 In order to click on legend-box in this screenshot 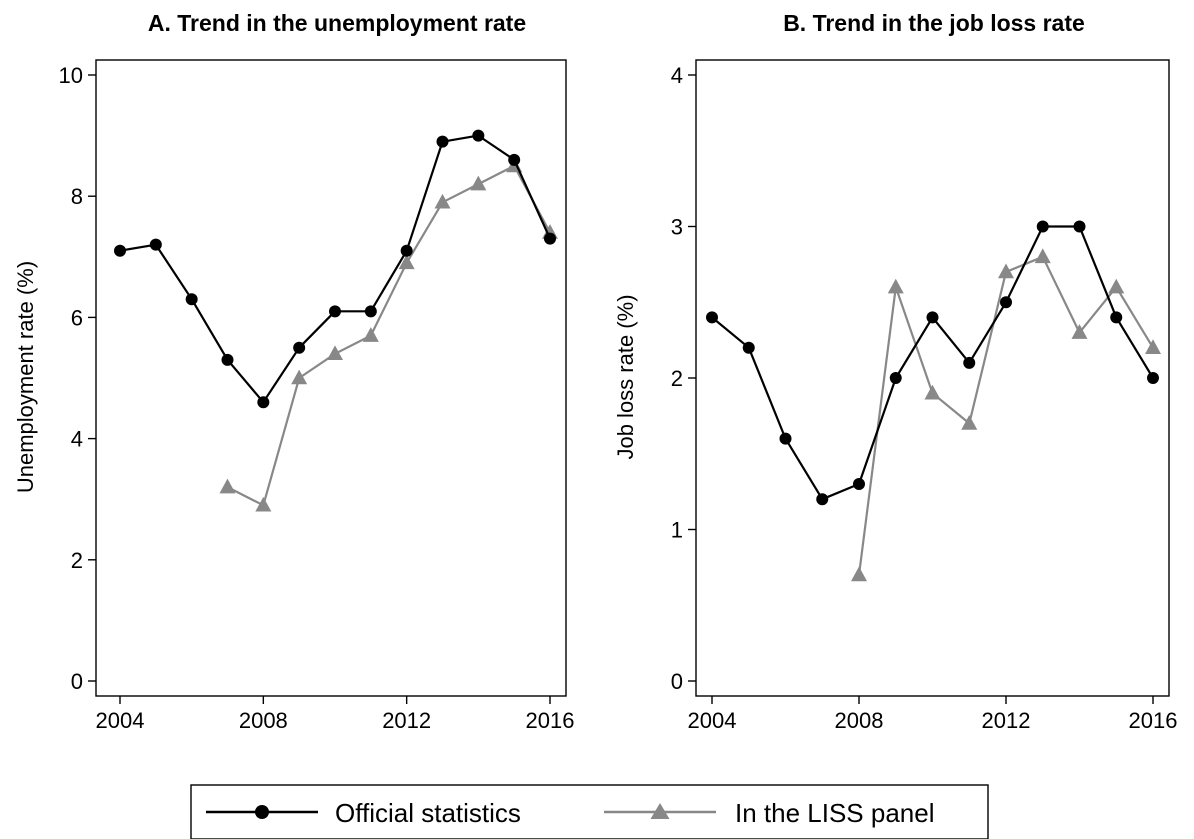, I will do `click(589, 811)`.